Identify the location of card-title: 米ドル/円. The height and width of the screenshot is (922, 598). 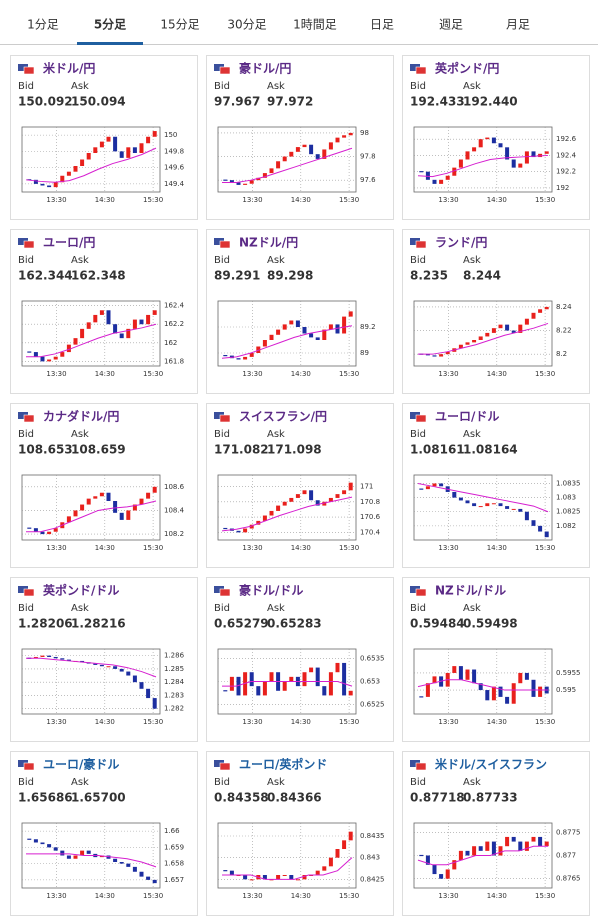
(69, 68).